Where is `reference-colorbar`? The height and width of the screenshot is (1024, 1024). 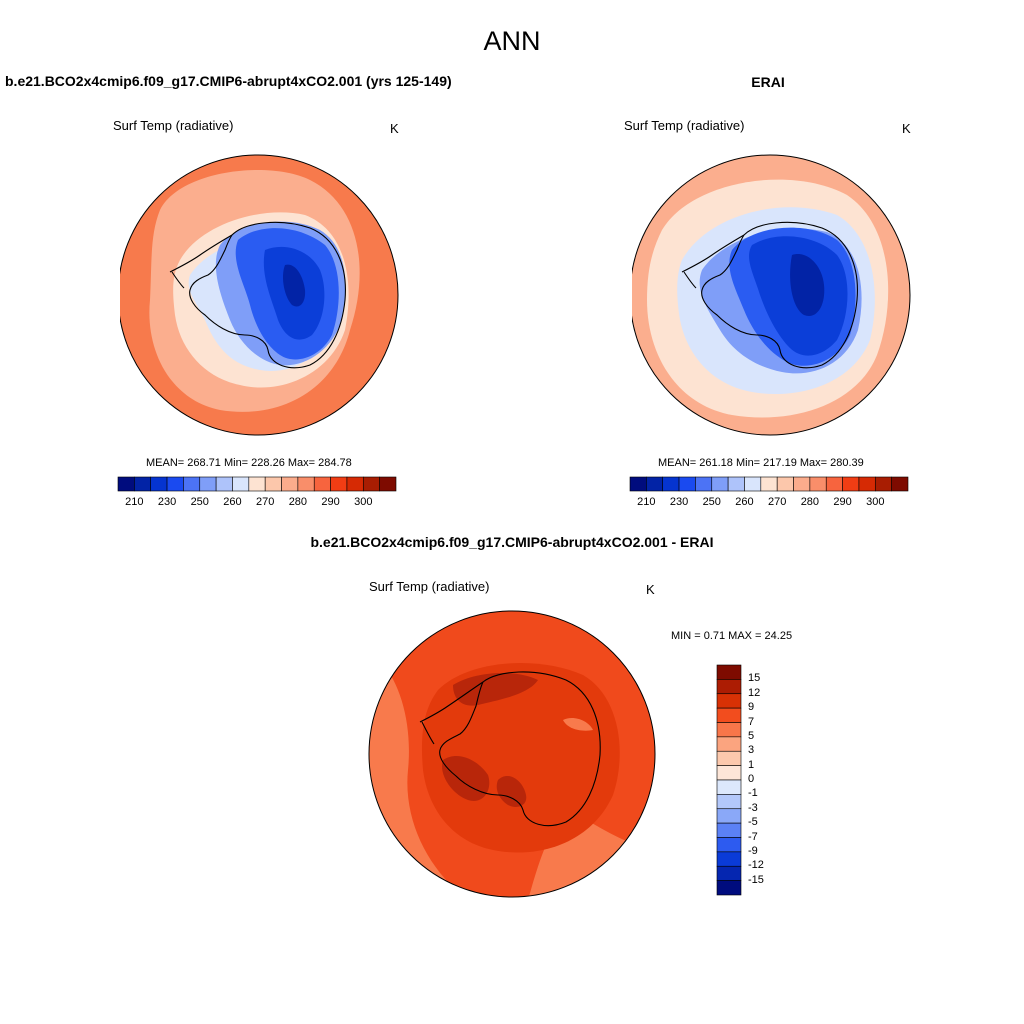
reference-colorbar is located at coordinates (769, 484).